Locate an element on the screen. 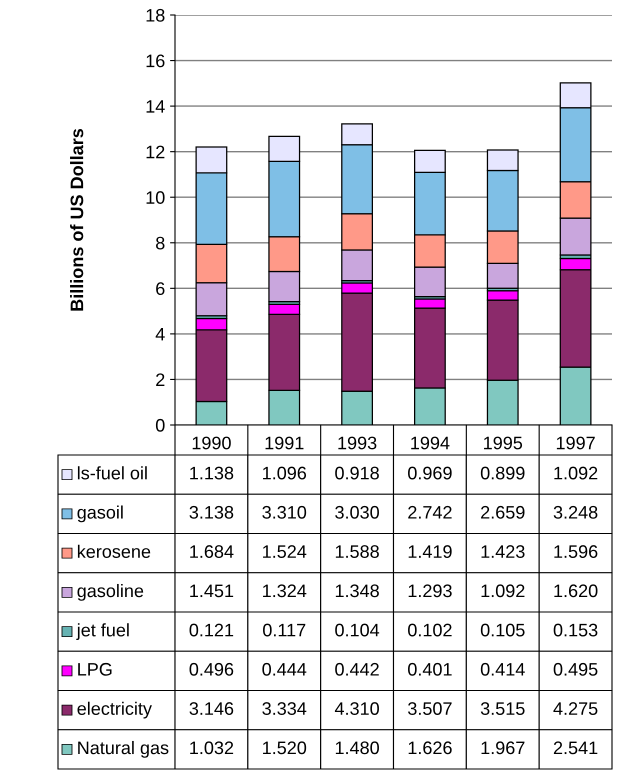  data-label: 1.684 is located at coordinates (212, 551).